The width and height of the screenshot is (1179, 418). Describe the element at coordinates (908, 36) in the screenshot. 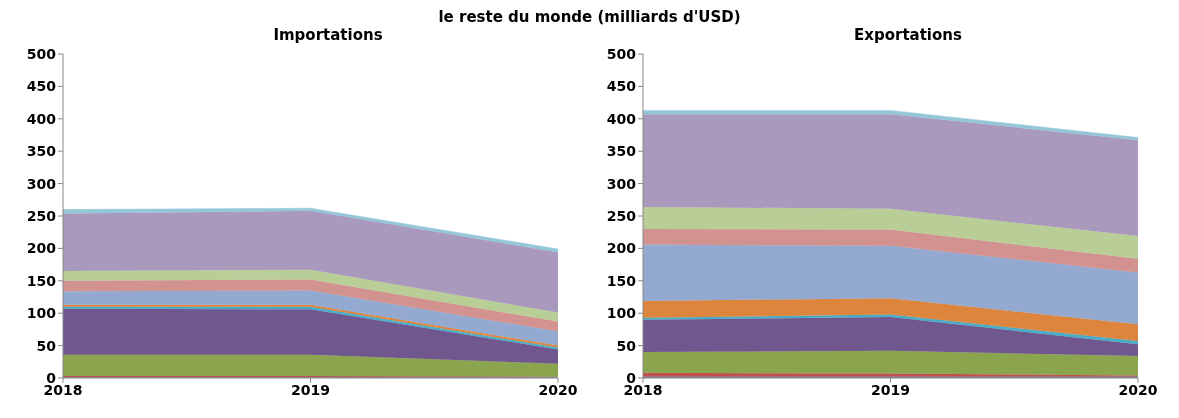

I see `chart-title: Exportations` at that location.